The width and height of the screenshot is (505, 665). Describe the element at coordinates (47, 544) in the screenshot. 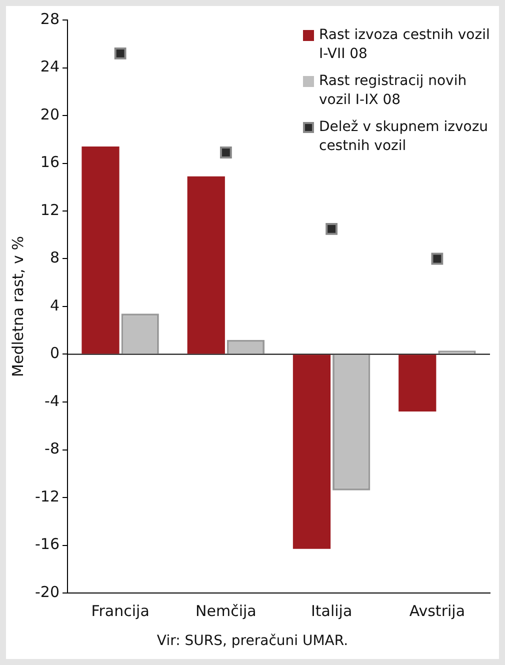

I see `y-tick-label: -16` at that location.